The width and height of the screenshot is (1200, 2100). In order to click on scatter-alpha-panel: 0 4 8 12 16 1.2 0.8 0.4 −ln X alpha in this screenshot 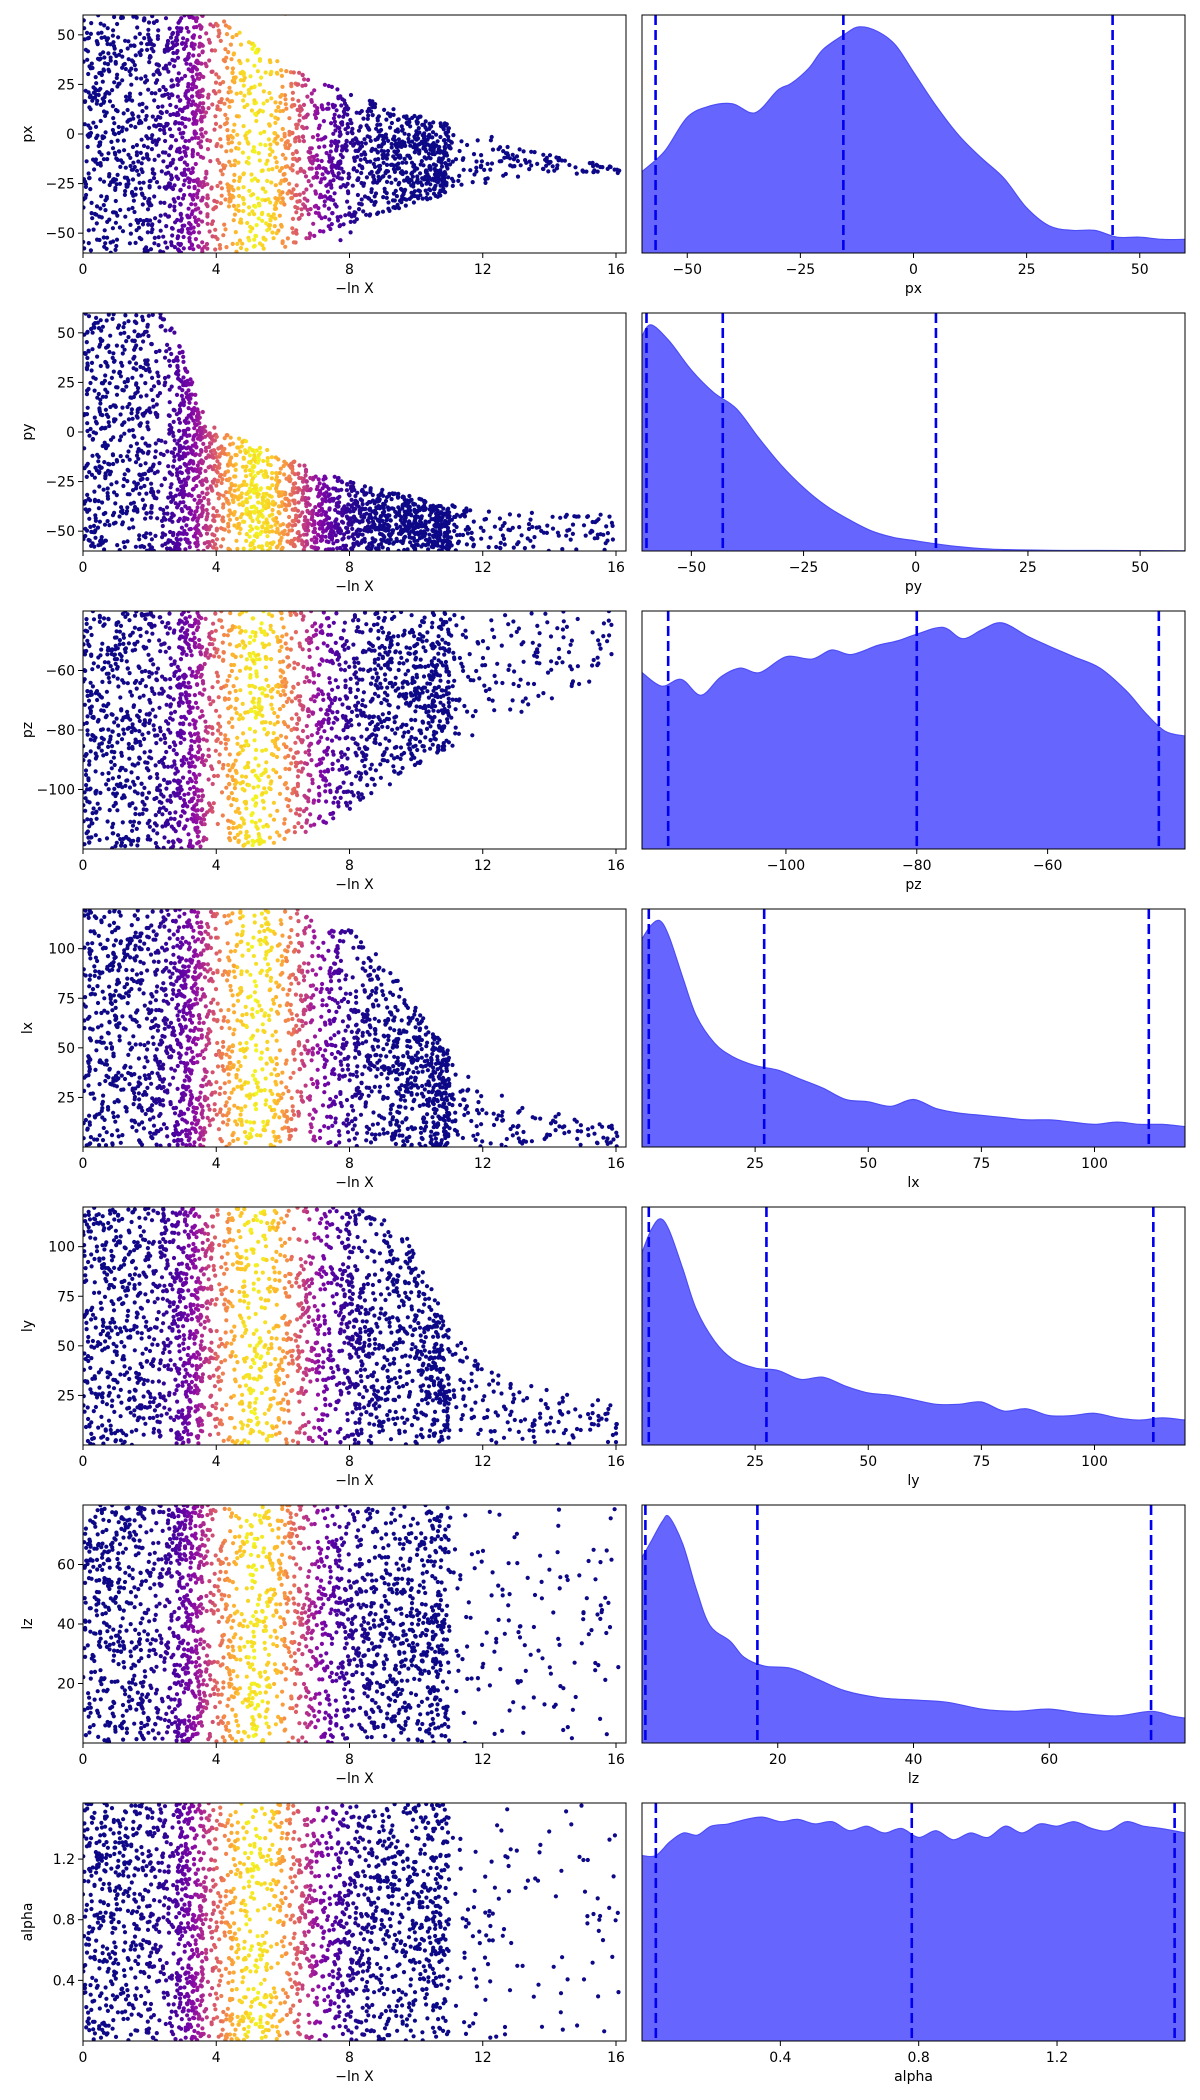, I will do `click(323, 1943)`.